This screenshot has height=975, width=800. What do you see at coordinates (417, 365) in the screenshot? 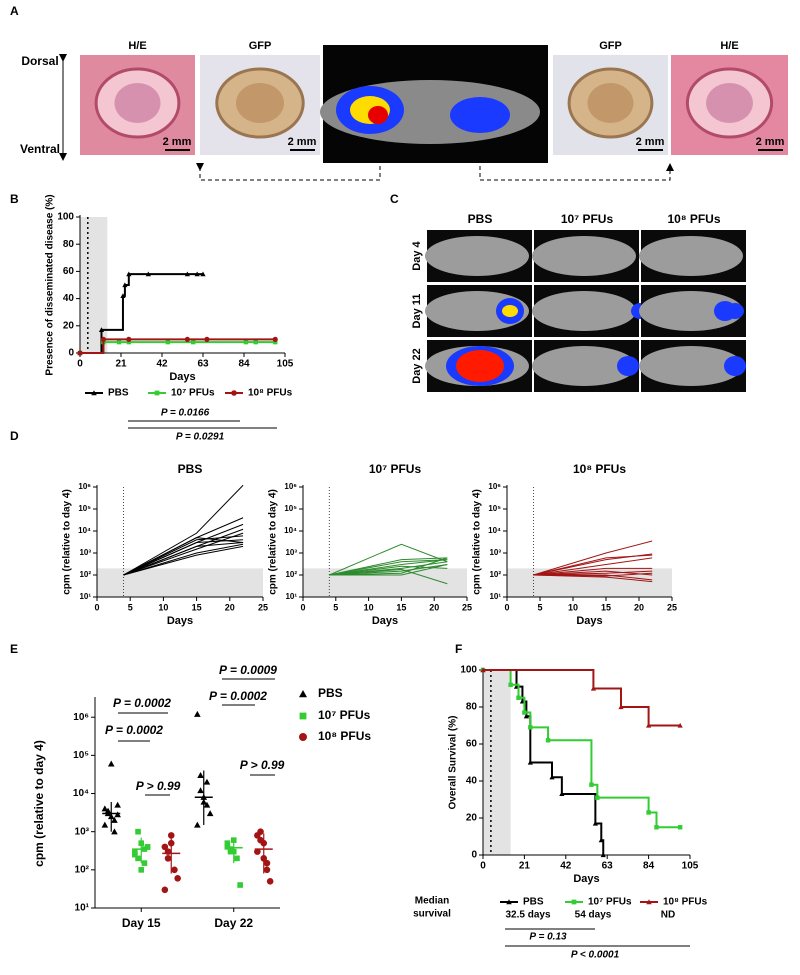
I see `row-label: Day 22` at bounding box center [417, 365].